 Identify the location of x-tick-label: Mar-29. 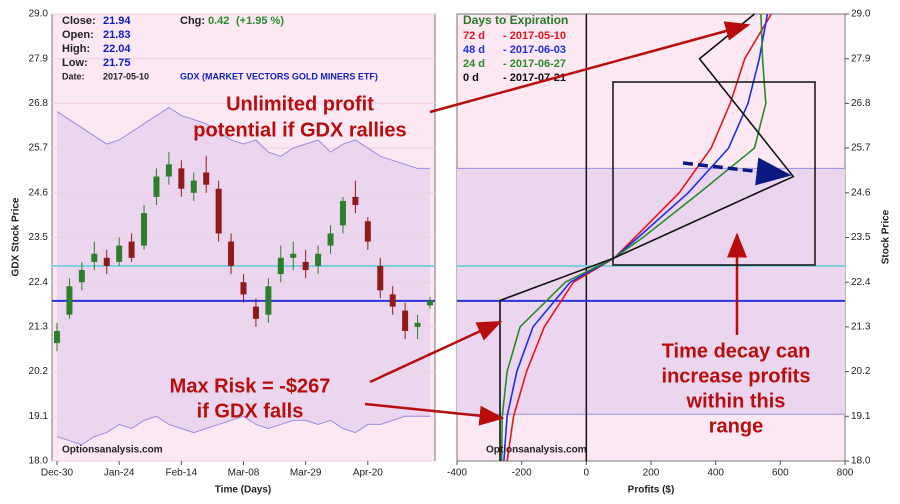
(306, 473).